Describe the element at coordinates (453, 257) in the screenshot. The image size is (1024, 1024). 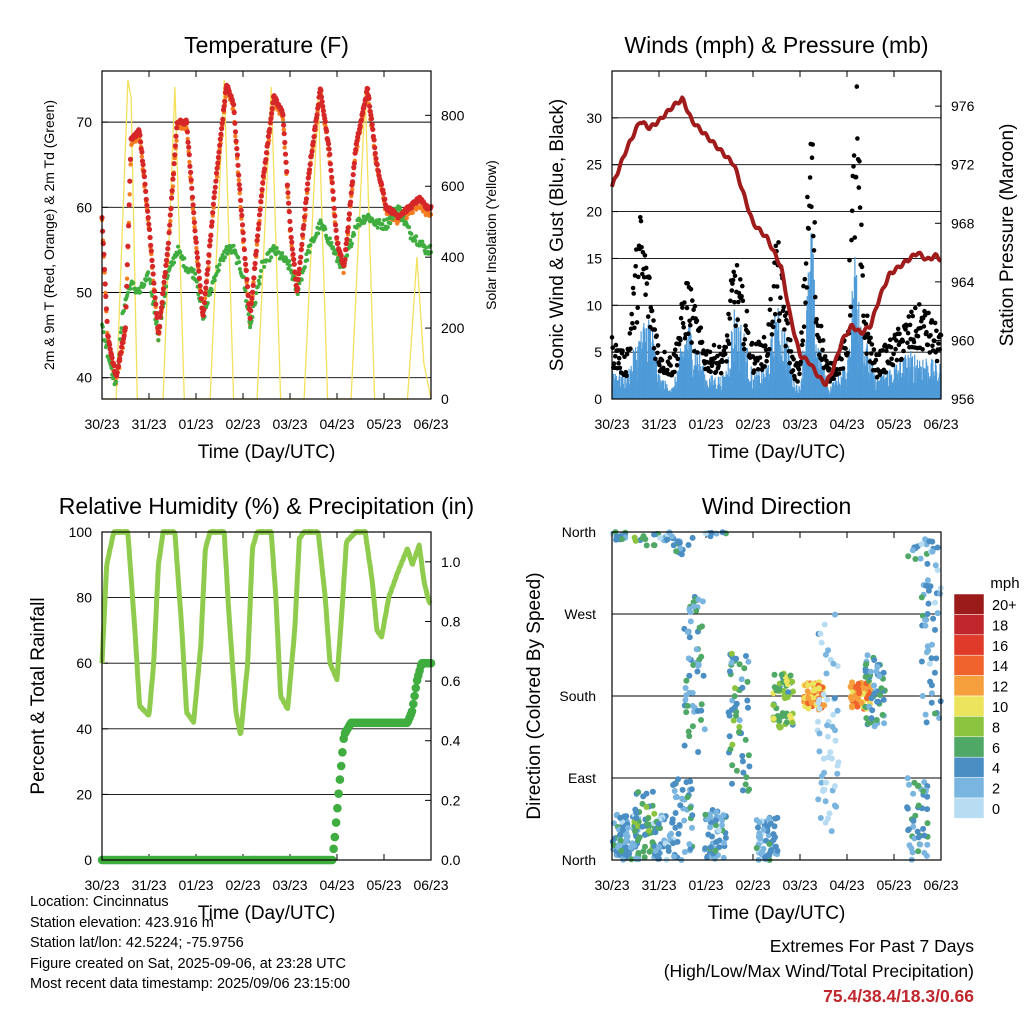
I see `y2-tick-label: 400` at that location.